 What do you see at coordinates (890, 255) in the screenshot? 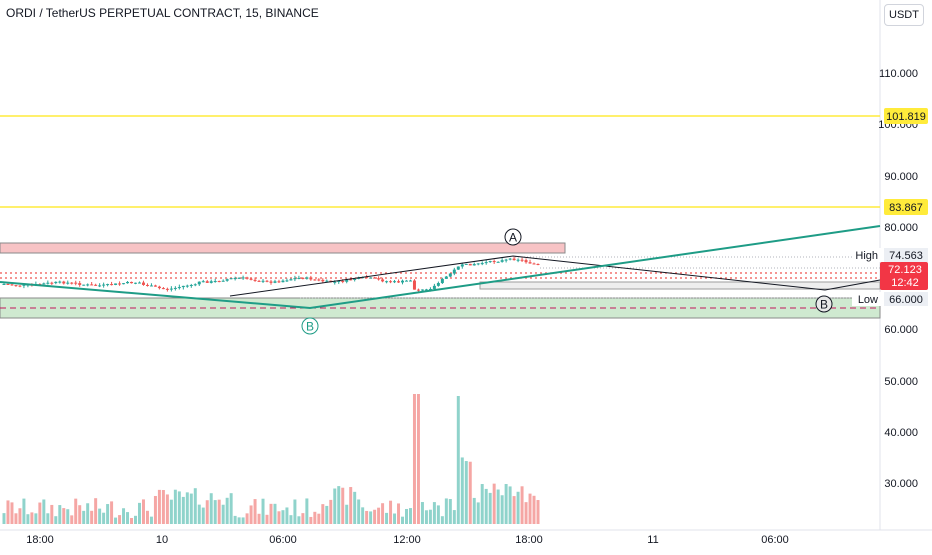
I see `high-tag: High 74.563` at bounding box center [890, 255].